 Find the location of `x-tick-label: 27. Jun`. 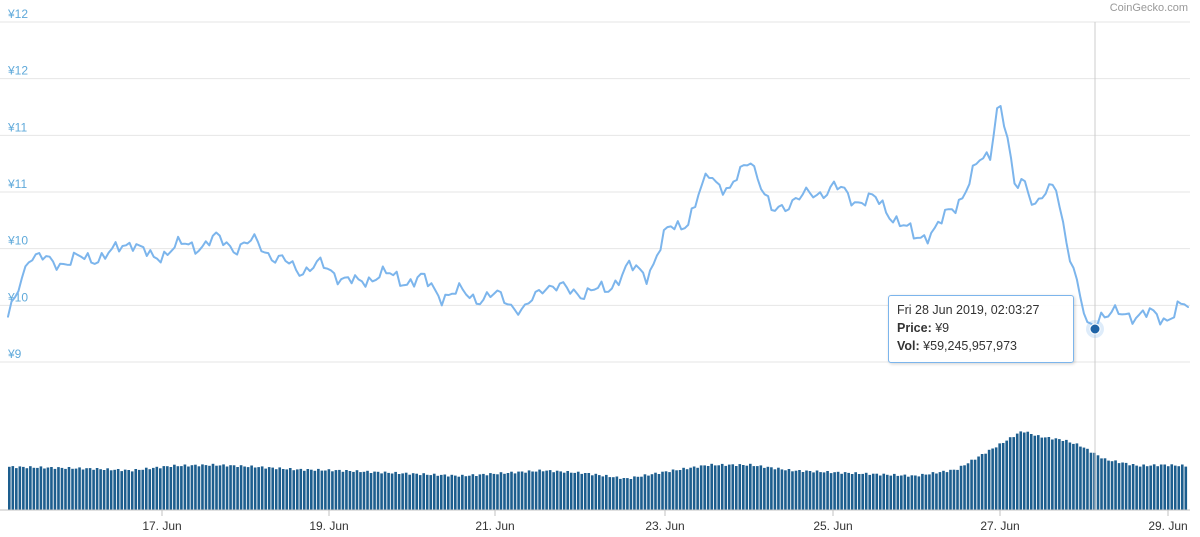

x-tick-label: 27. Jun is located at coordinates (999, 526).